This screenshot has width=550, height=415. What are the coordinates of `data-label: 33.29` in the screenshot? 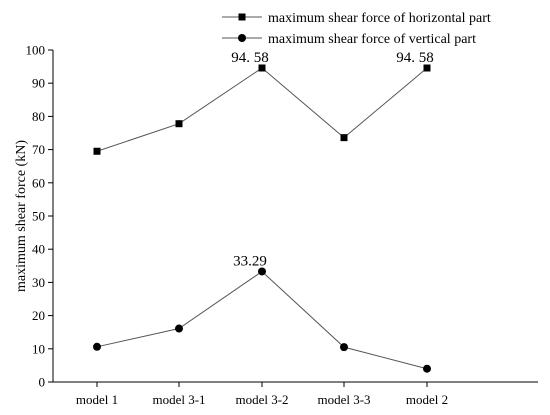 It's located at (250, 261).